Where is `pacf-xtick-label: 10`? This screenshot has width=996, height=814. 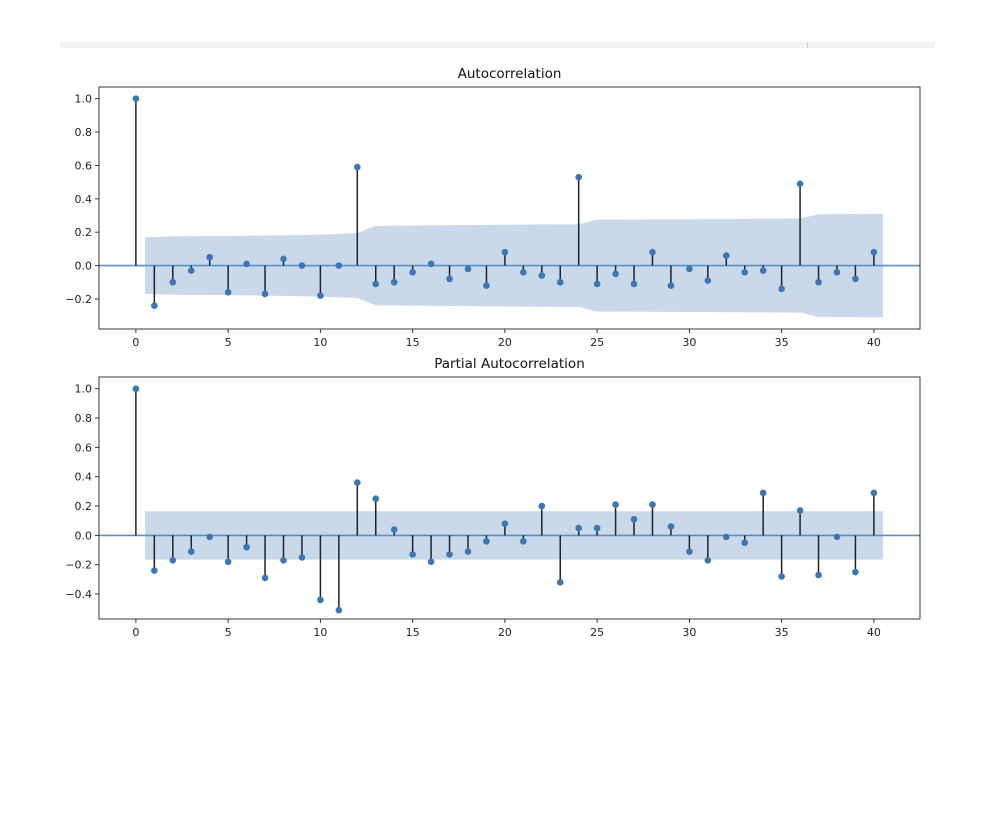 pacf-xtick-label: 10 is located at coordinates (320, 632).